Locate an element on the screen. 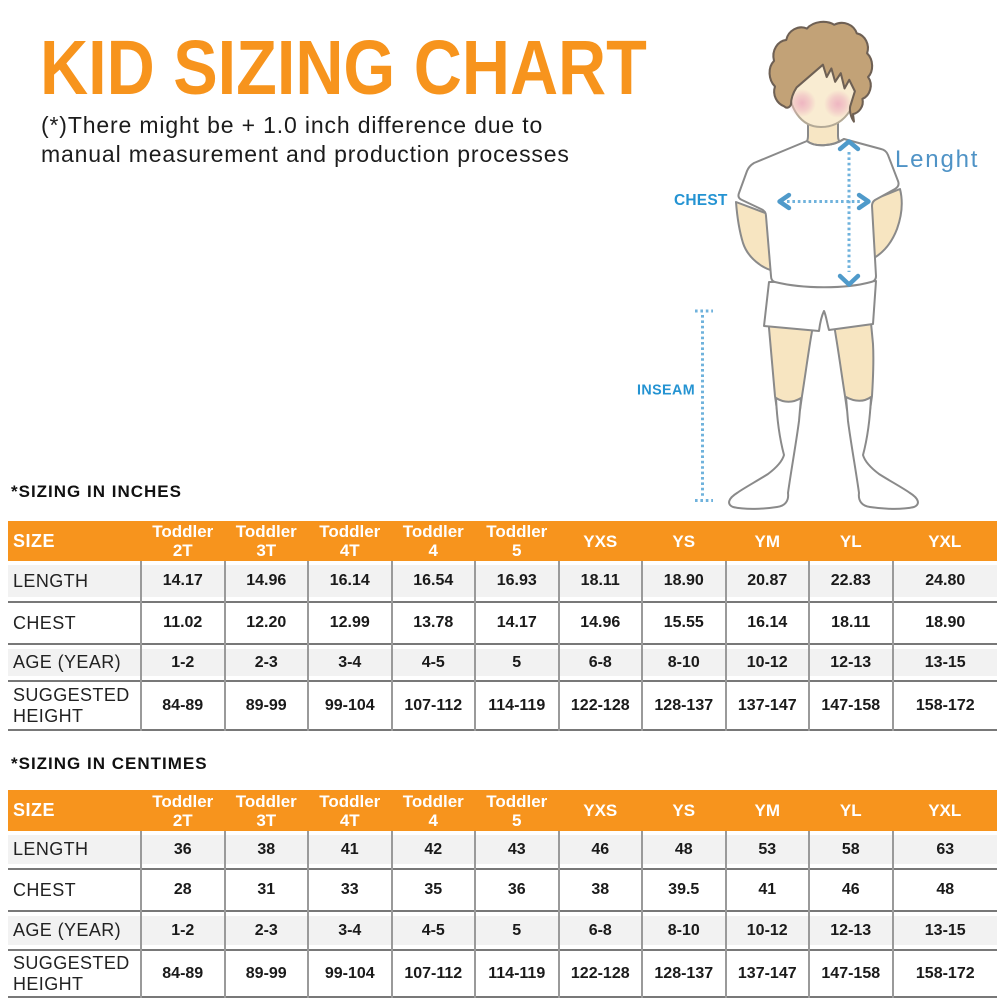  svg-text: CHEST is located at coordinates (701, 200).